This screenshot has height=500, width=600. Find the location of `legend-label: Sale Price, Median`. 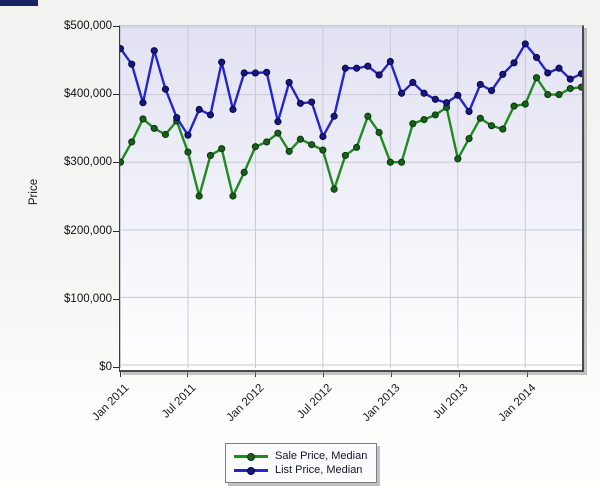

legend-label: Sale Price, Median is located at coordinates (321, 456).